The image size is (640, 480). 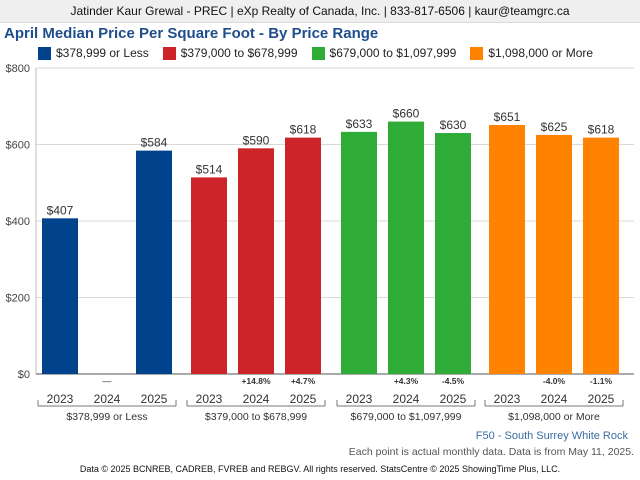 What do you see at coordinates (303, 381) in the screenshot?
I see `change-percent-label: +4.7%` at bounding box center [303, 381].